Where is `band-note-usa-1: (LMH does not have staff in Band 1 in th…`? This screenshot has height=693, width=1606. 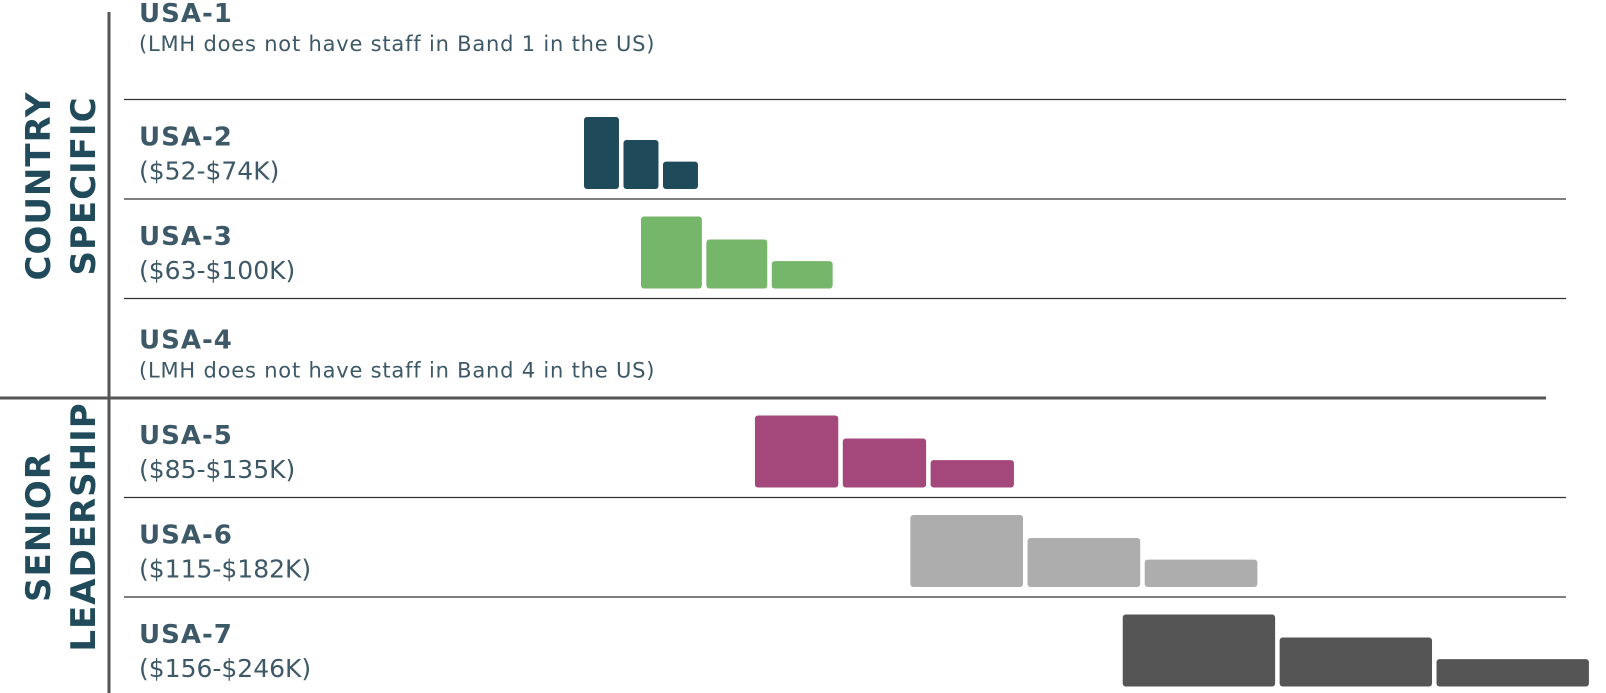 band-note-usa-1: (LMH does not have staff in Band 1 in th… is located at coordinates (397, 44).